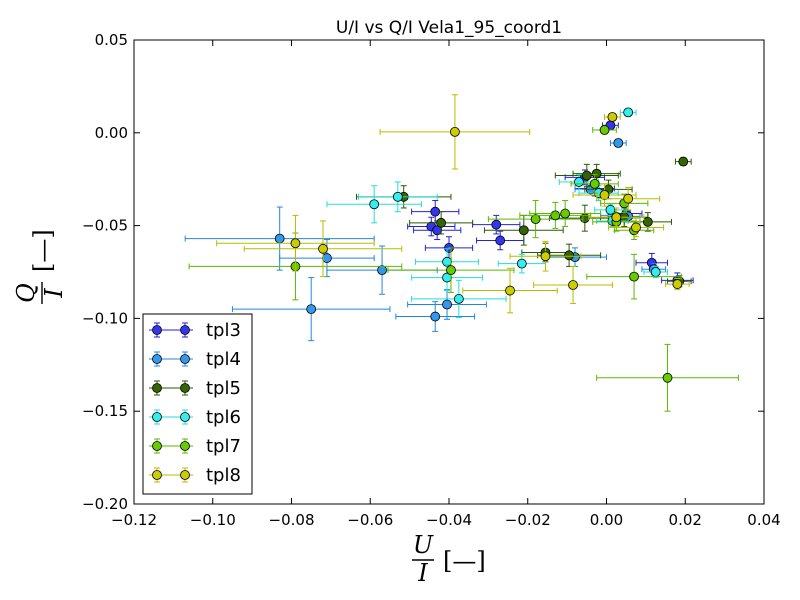  I want to click on y-tick-label: −0.20, so click(105, 504).